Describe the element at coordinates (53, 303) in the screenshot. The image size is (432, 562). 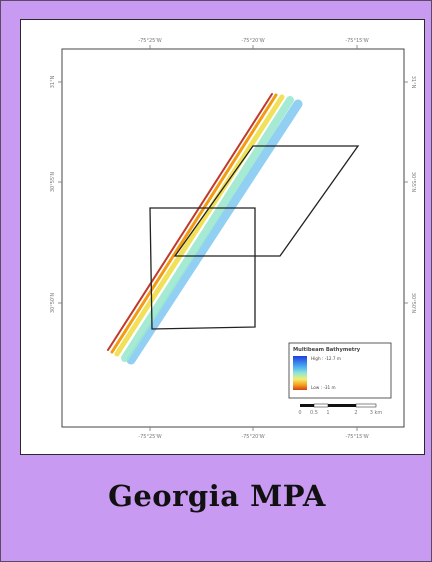
I see `left-tick-label: 30°50'N` at that location.